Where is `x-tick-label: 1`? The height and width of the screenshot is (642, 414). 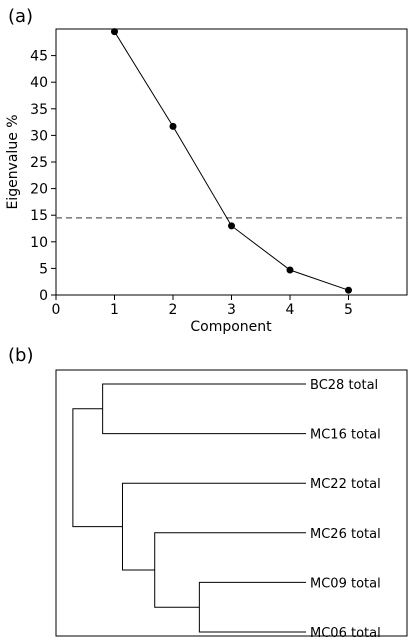 x-tick-label: 1 is located at coordinates (114, 310).